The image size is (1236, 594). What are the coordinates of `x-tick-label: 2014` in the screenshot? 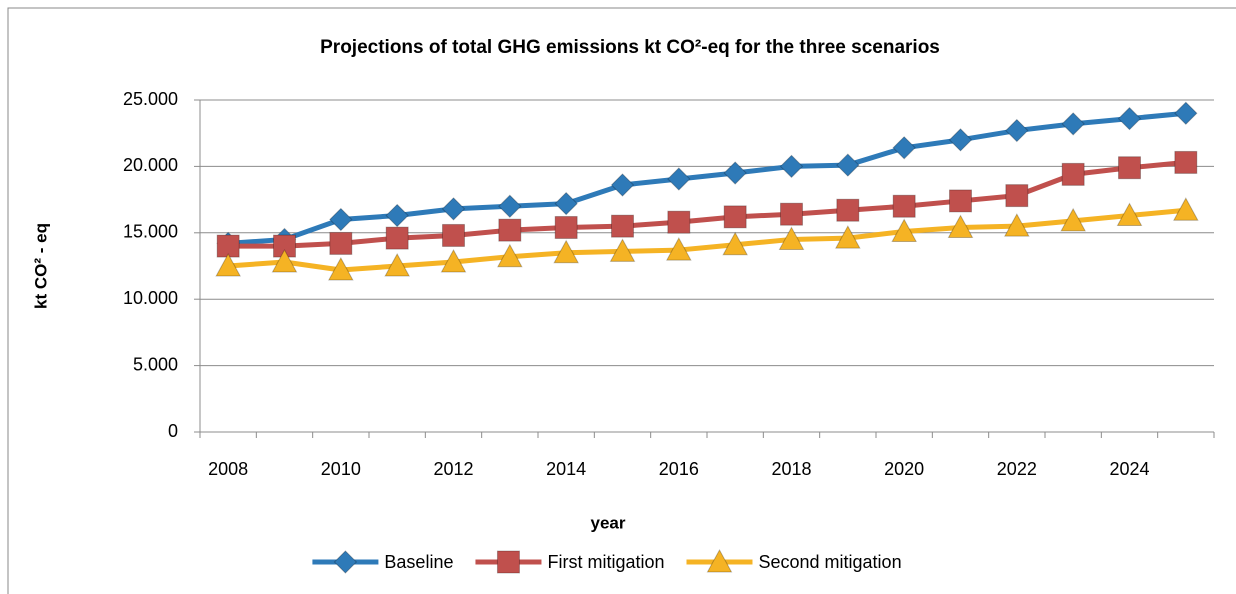 It's located at (566, 469).